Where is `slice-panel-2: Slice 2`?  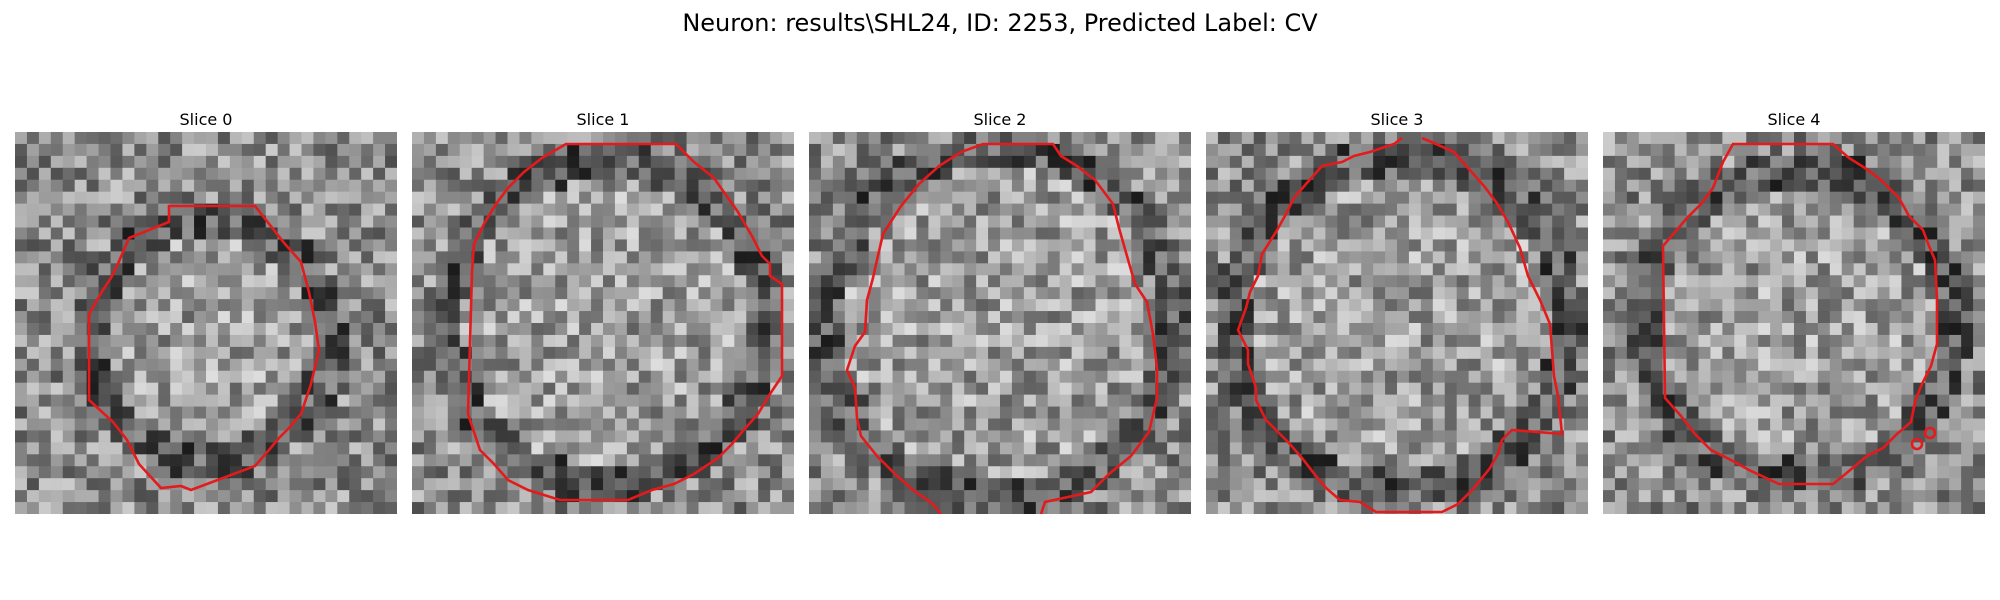
slice-panel-2: Slice 2 is located at coordinates (1000, 311).